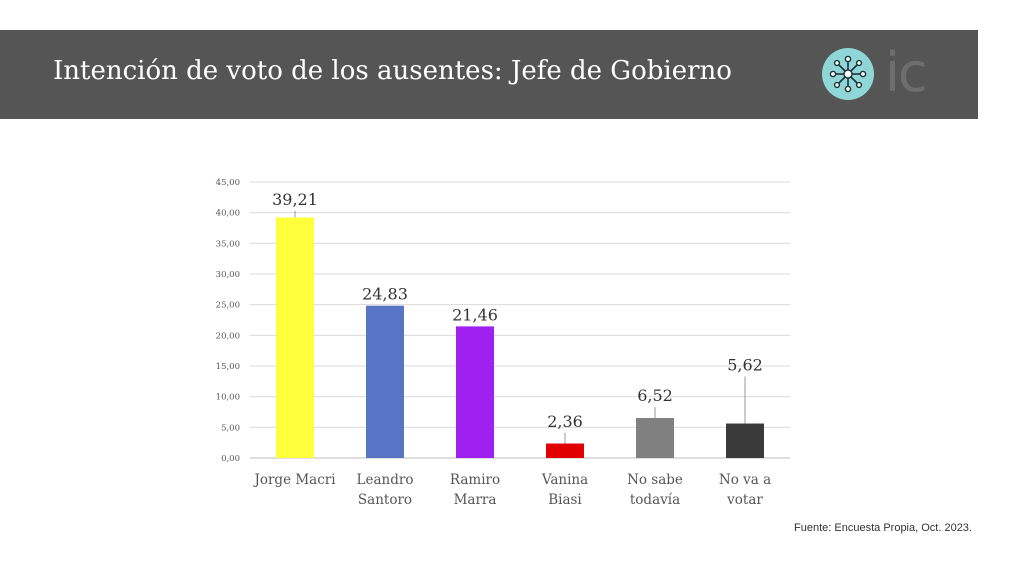 The width and height of the screenshot is (1024, 576). I want to click on x-tick-label-line: Santoro, so click(385, 500).